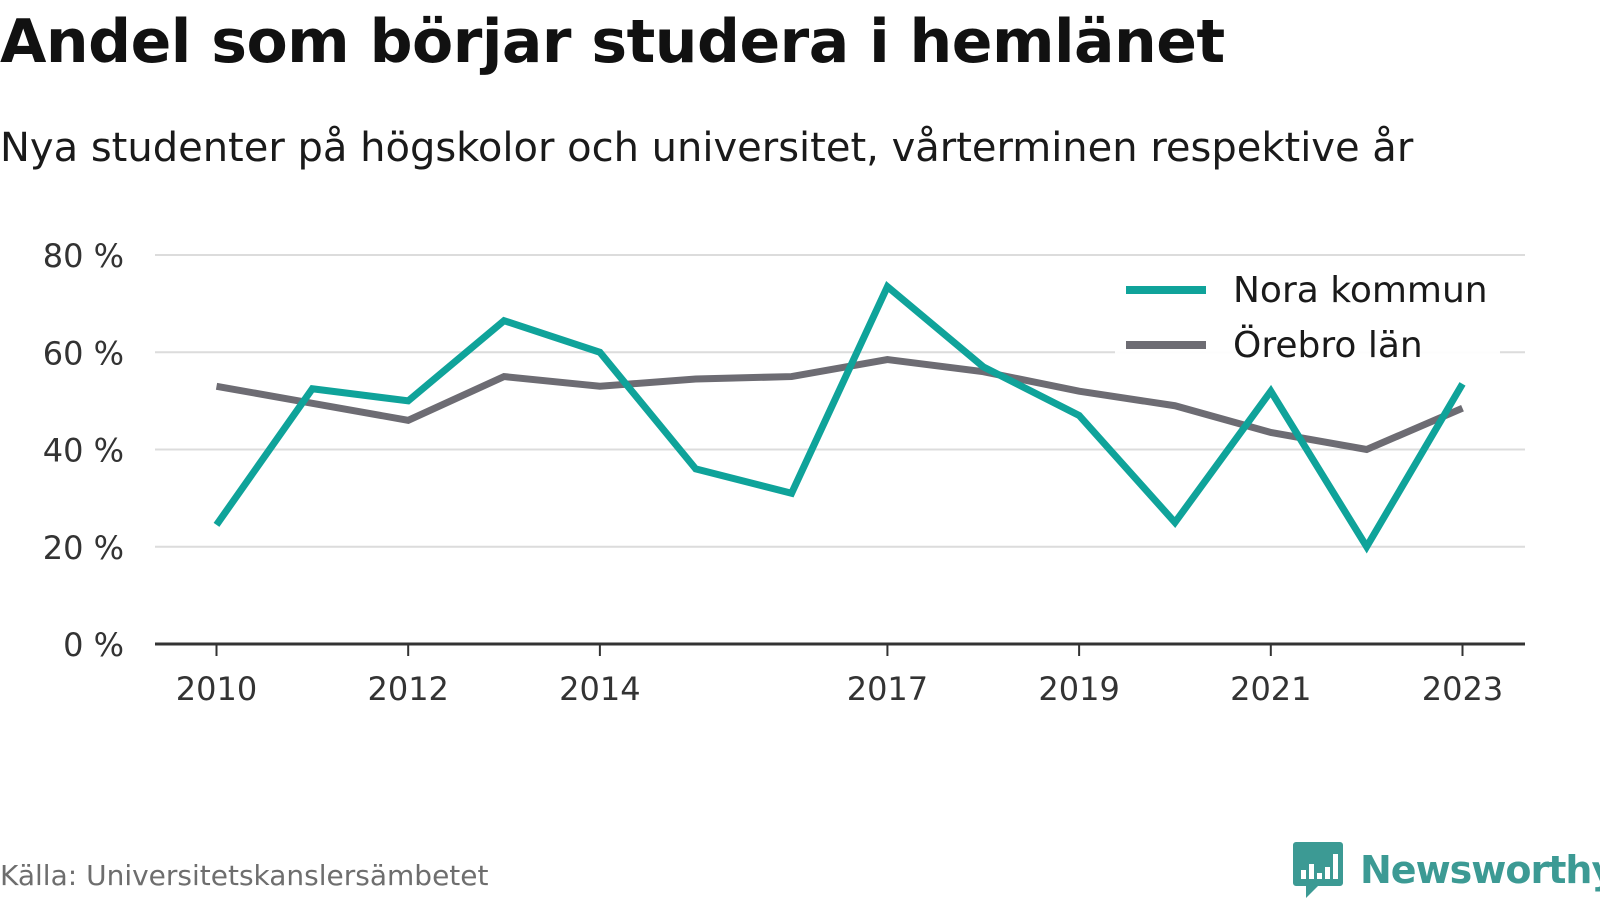 This screenshot has height=900, width=1600. What do you see at coordinates (839, 689) in the screenshot?
I see `x-axis-tick-labels: 2010 2012 2014 2017 2019 2021 2023` at bounding box center [839, 689].